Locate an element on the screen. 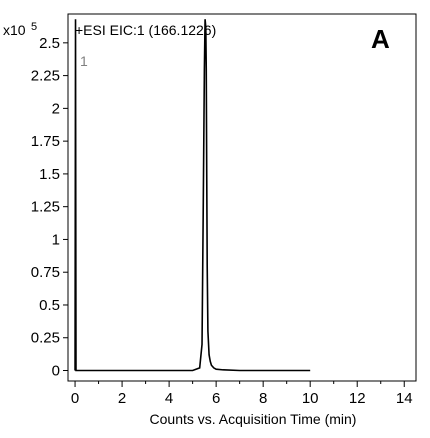 Image resolution: width=430 pixels, height=438 pixels. y-axis: 0 0.25 0.5 0.75 1 1.25 1.5 1.75 2 2.25 2.5 is located at coordinates (49, 207).